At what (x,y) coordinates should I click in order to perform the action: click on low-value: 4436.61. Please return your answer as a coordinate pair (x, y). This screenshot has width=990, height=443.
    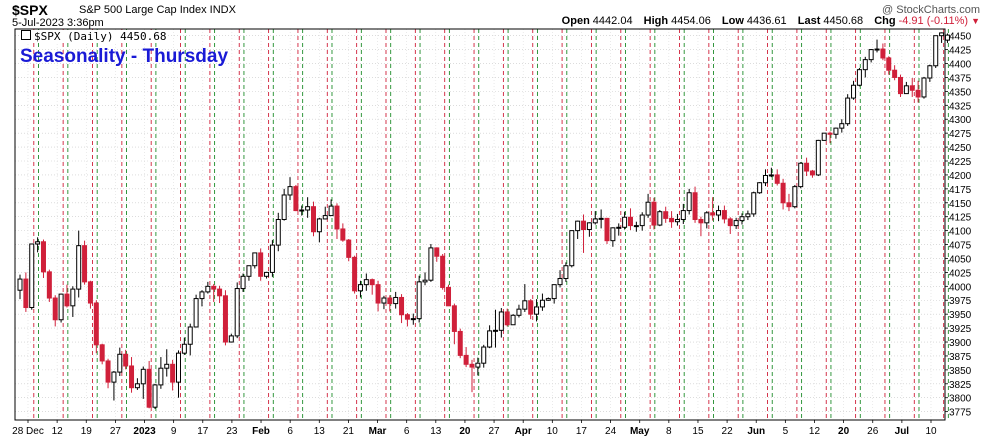
    Looking at the image, I should click on (766, 21).